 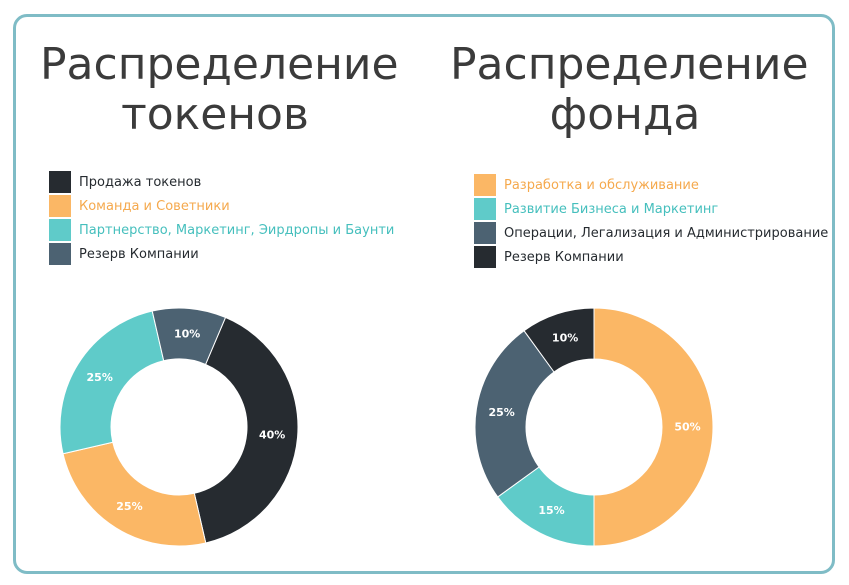 What do you see at coordinates (687, 427) in the screenshot?
I see `slice-percent-label: 50%` at bounding box center [687, 427].